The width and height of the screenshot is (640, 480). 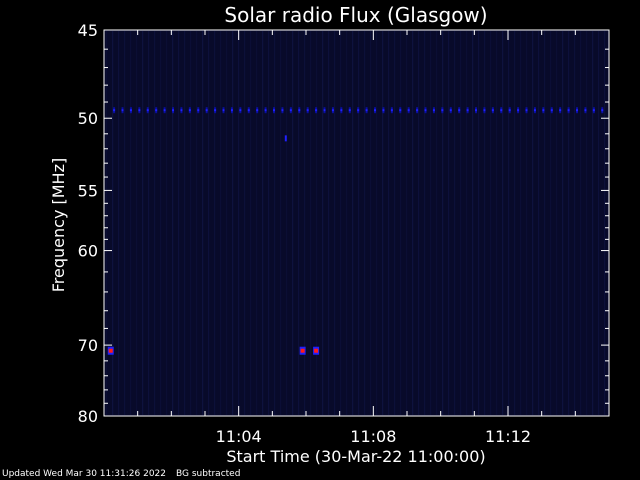 I want to click on blip-marker, so click(x=285, y=138).